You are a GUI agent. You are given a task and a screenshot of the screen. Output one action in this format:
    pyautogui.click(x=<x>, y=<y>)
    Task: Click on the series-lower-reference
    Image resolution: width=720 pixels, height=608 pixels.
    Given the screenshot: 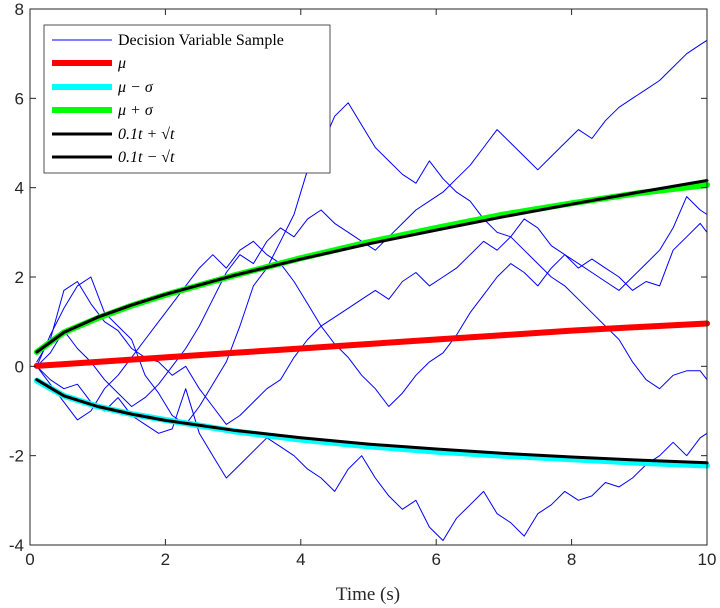 What is the action you would take?
    pyautogui.click(x=372, y=421)
    